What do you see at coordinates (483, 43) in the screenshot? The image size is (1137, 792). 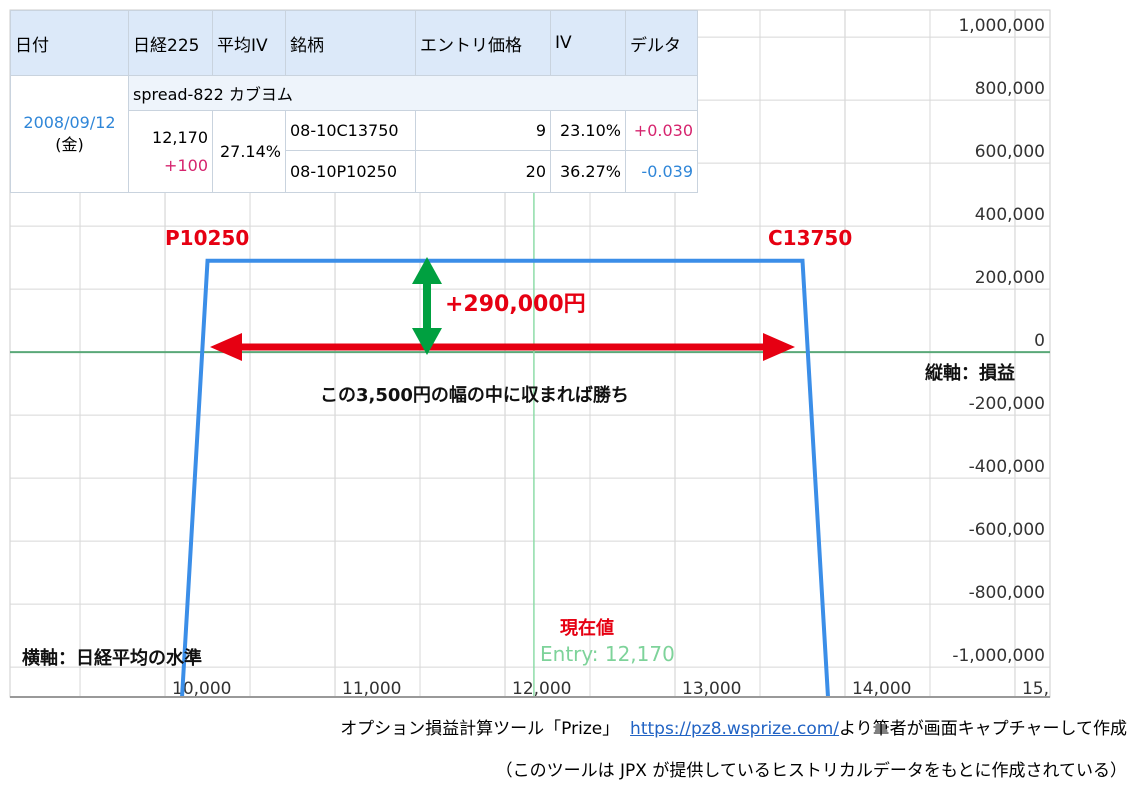 I see `header: エントリ価格` at bounding box center [483, 43].